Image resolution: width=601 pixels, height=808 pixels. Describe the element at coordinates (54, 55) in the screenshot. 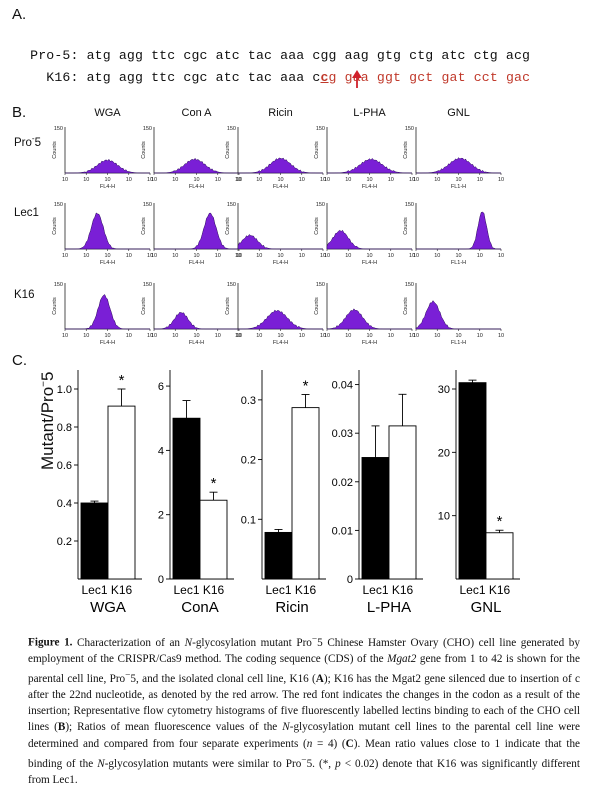

I see `sequence-label: Pro-5:` at that location.